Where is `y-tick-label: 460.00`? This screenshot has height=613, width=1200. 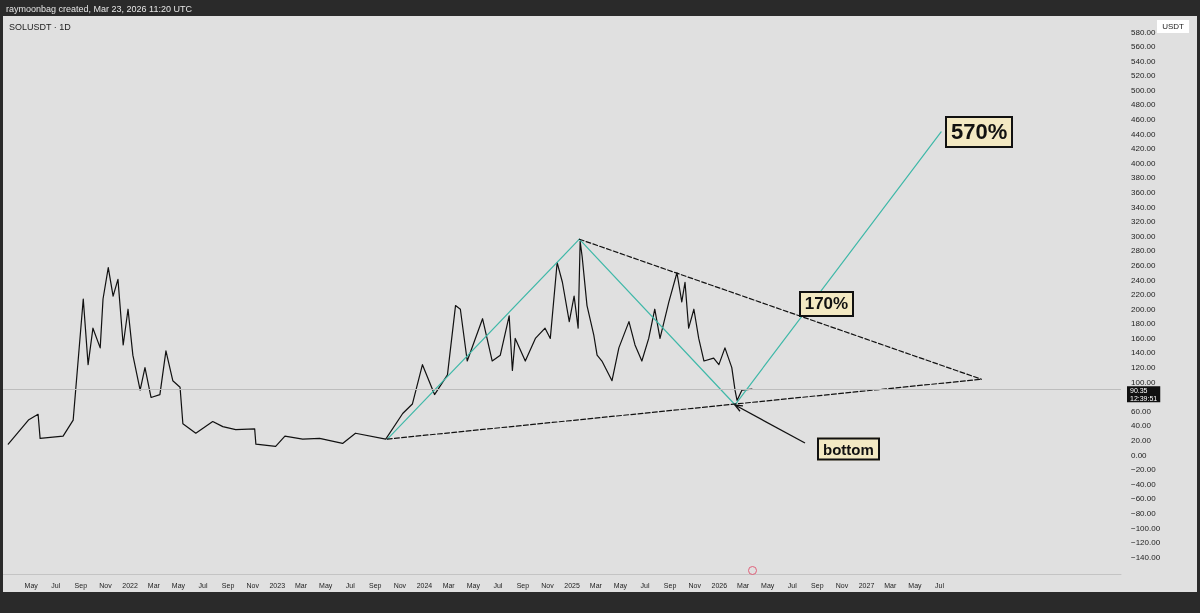 y-tick-label: 460.00 is located at coordinates (1144, 120).